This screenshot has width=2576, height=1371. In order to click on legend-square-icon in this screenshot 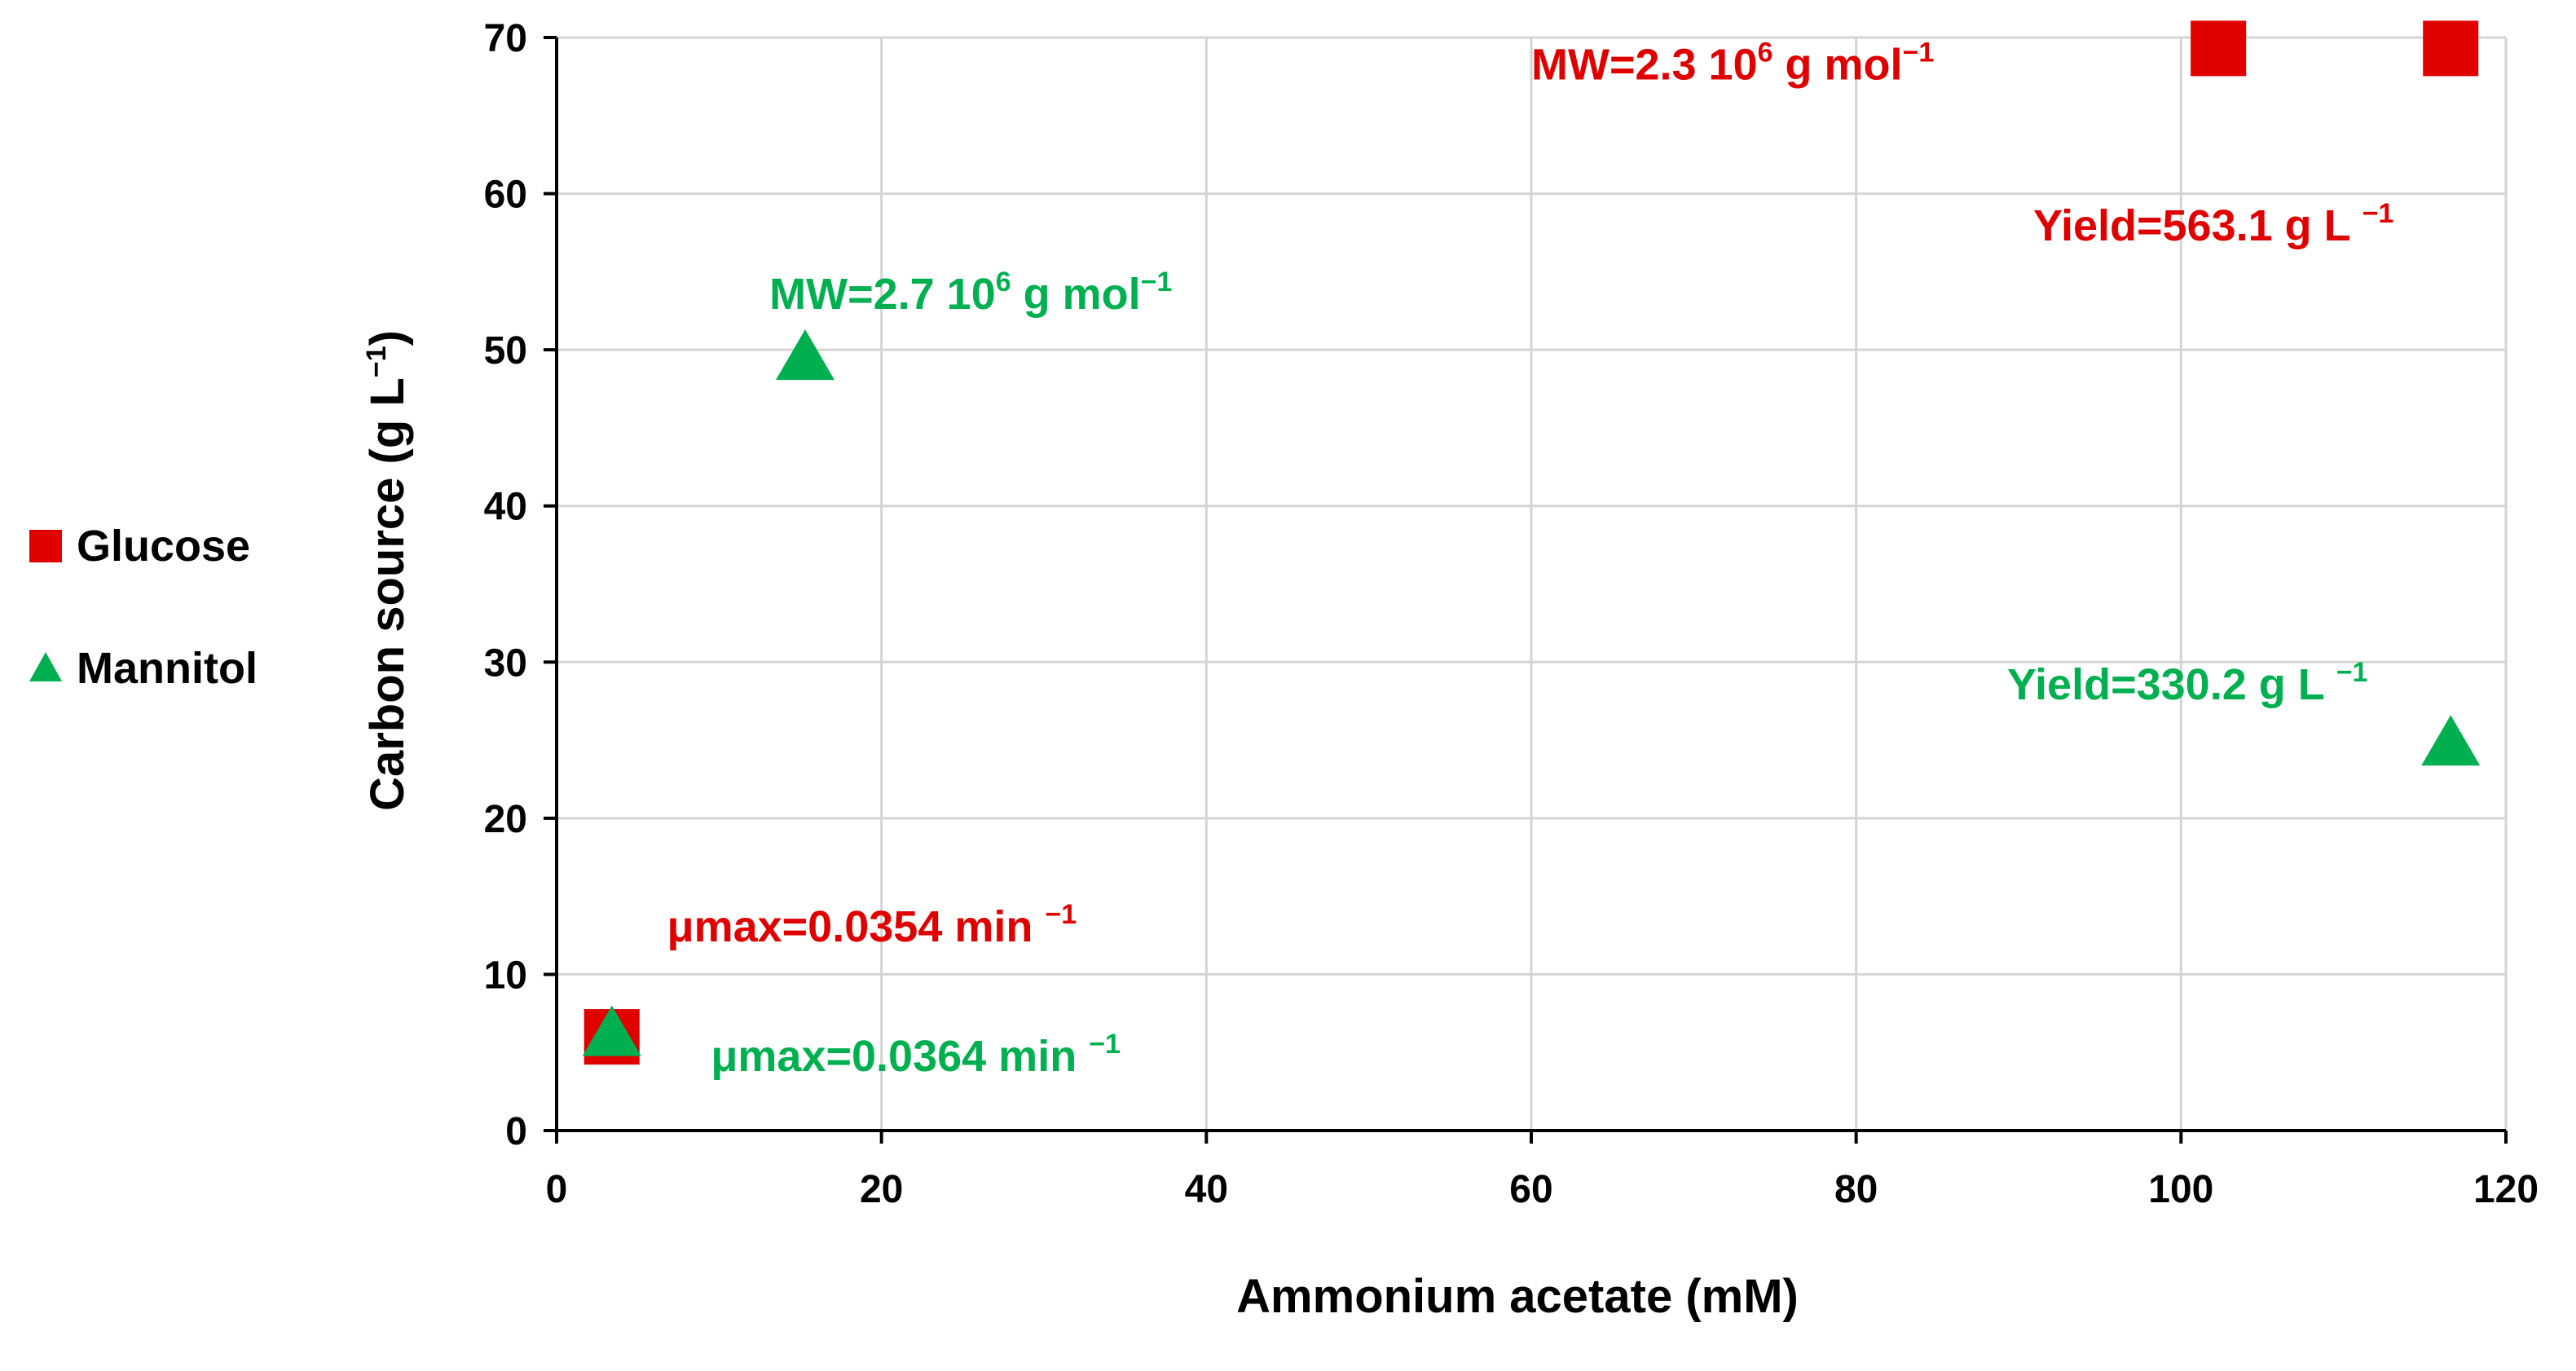, I will do `click(45, 546)`.